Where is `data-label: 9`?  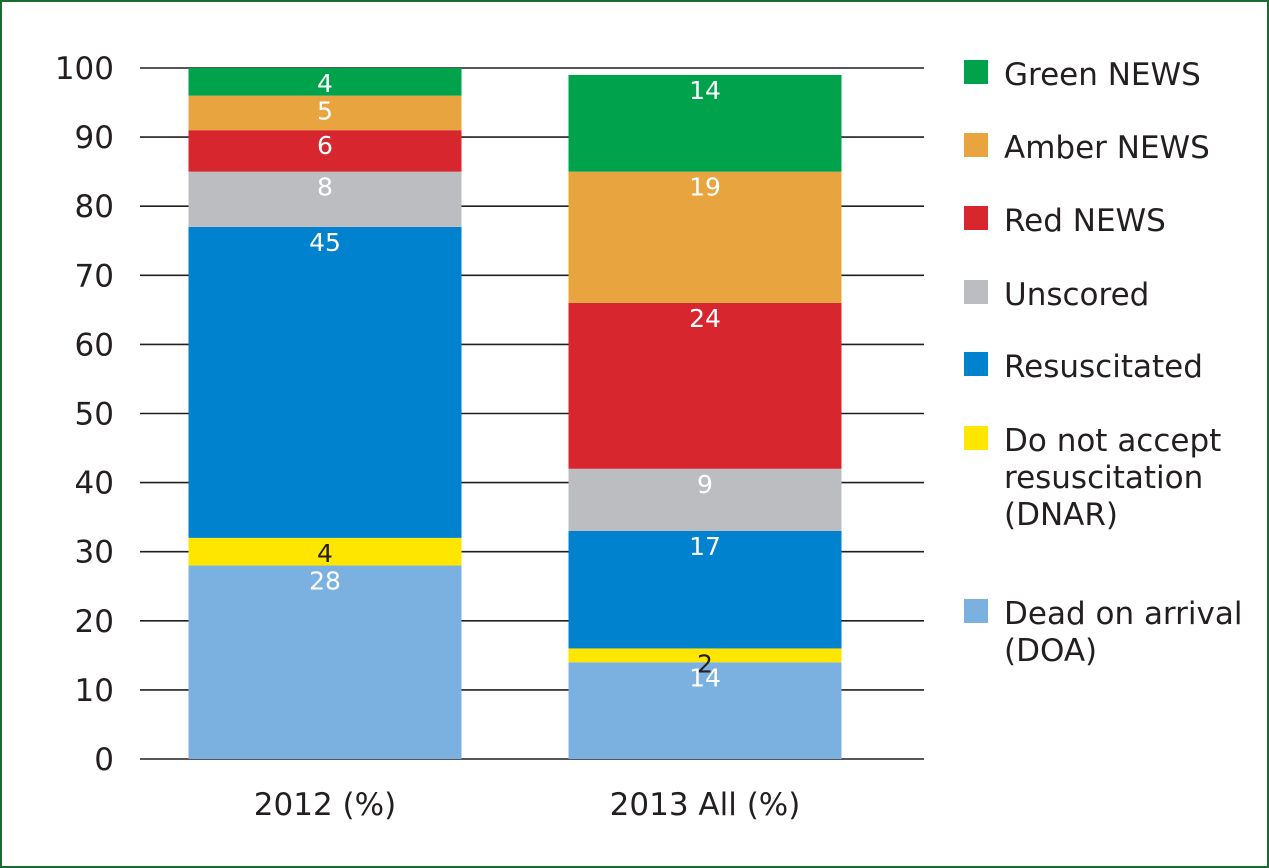
data-label: 9 is located at coordinates (705, 484).